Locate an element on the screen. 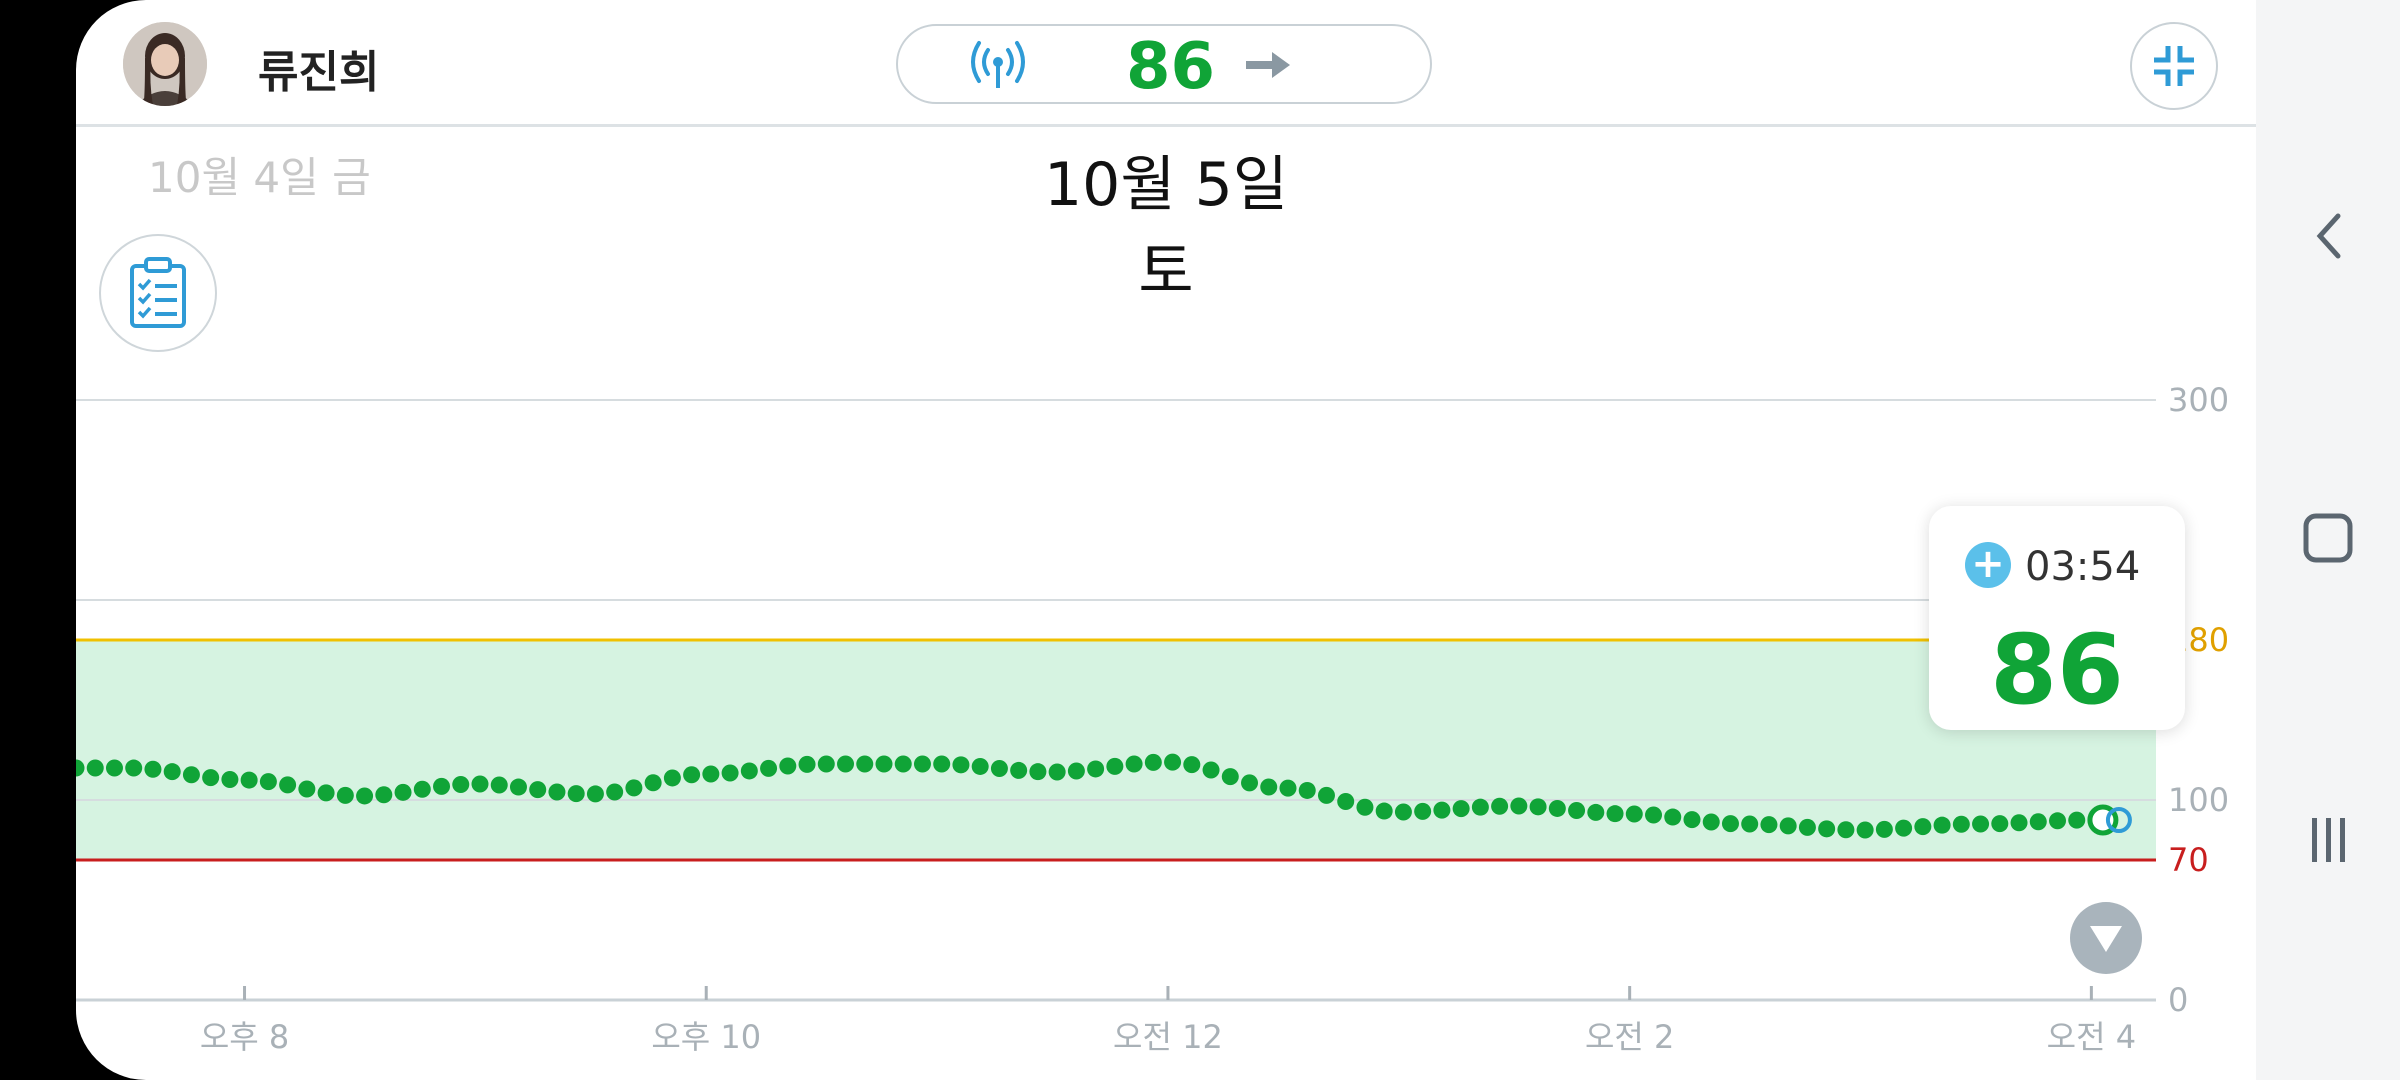  back-icon is located at coordinates (2328, 236).